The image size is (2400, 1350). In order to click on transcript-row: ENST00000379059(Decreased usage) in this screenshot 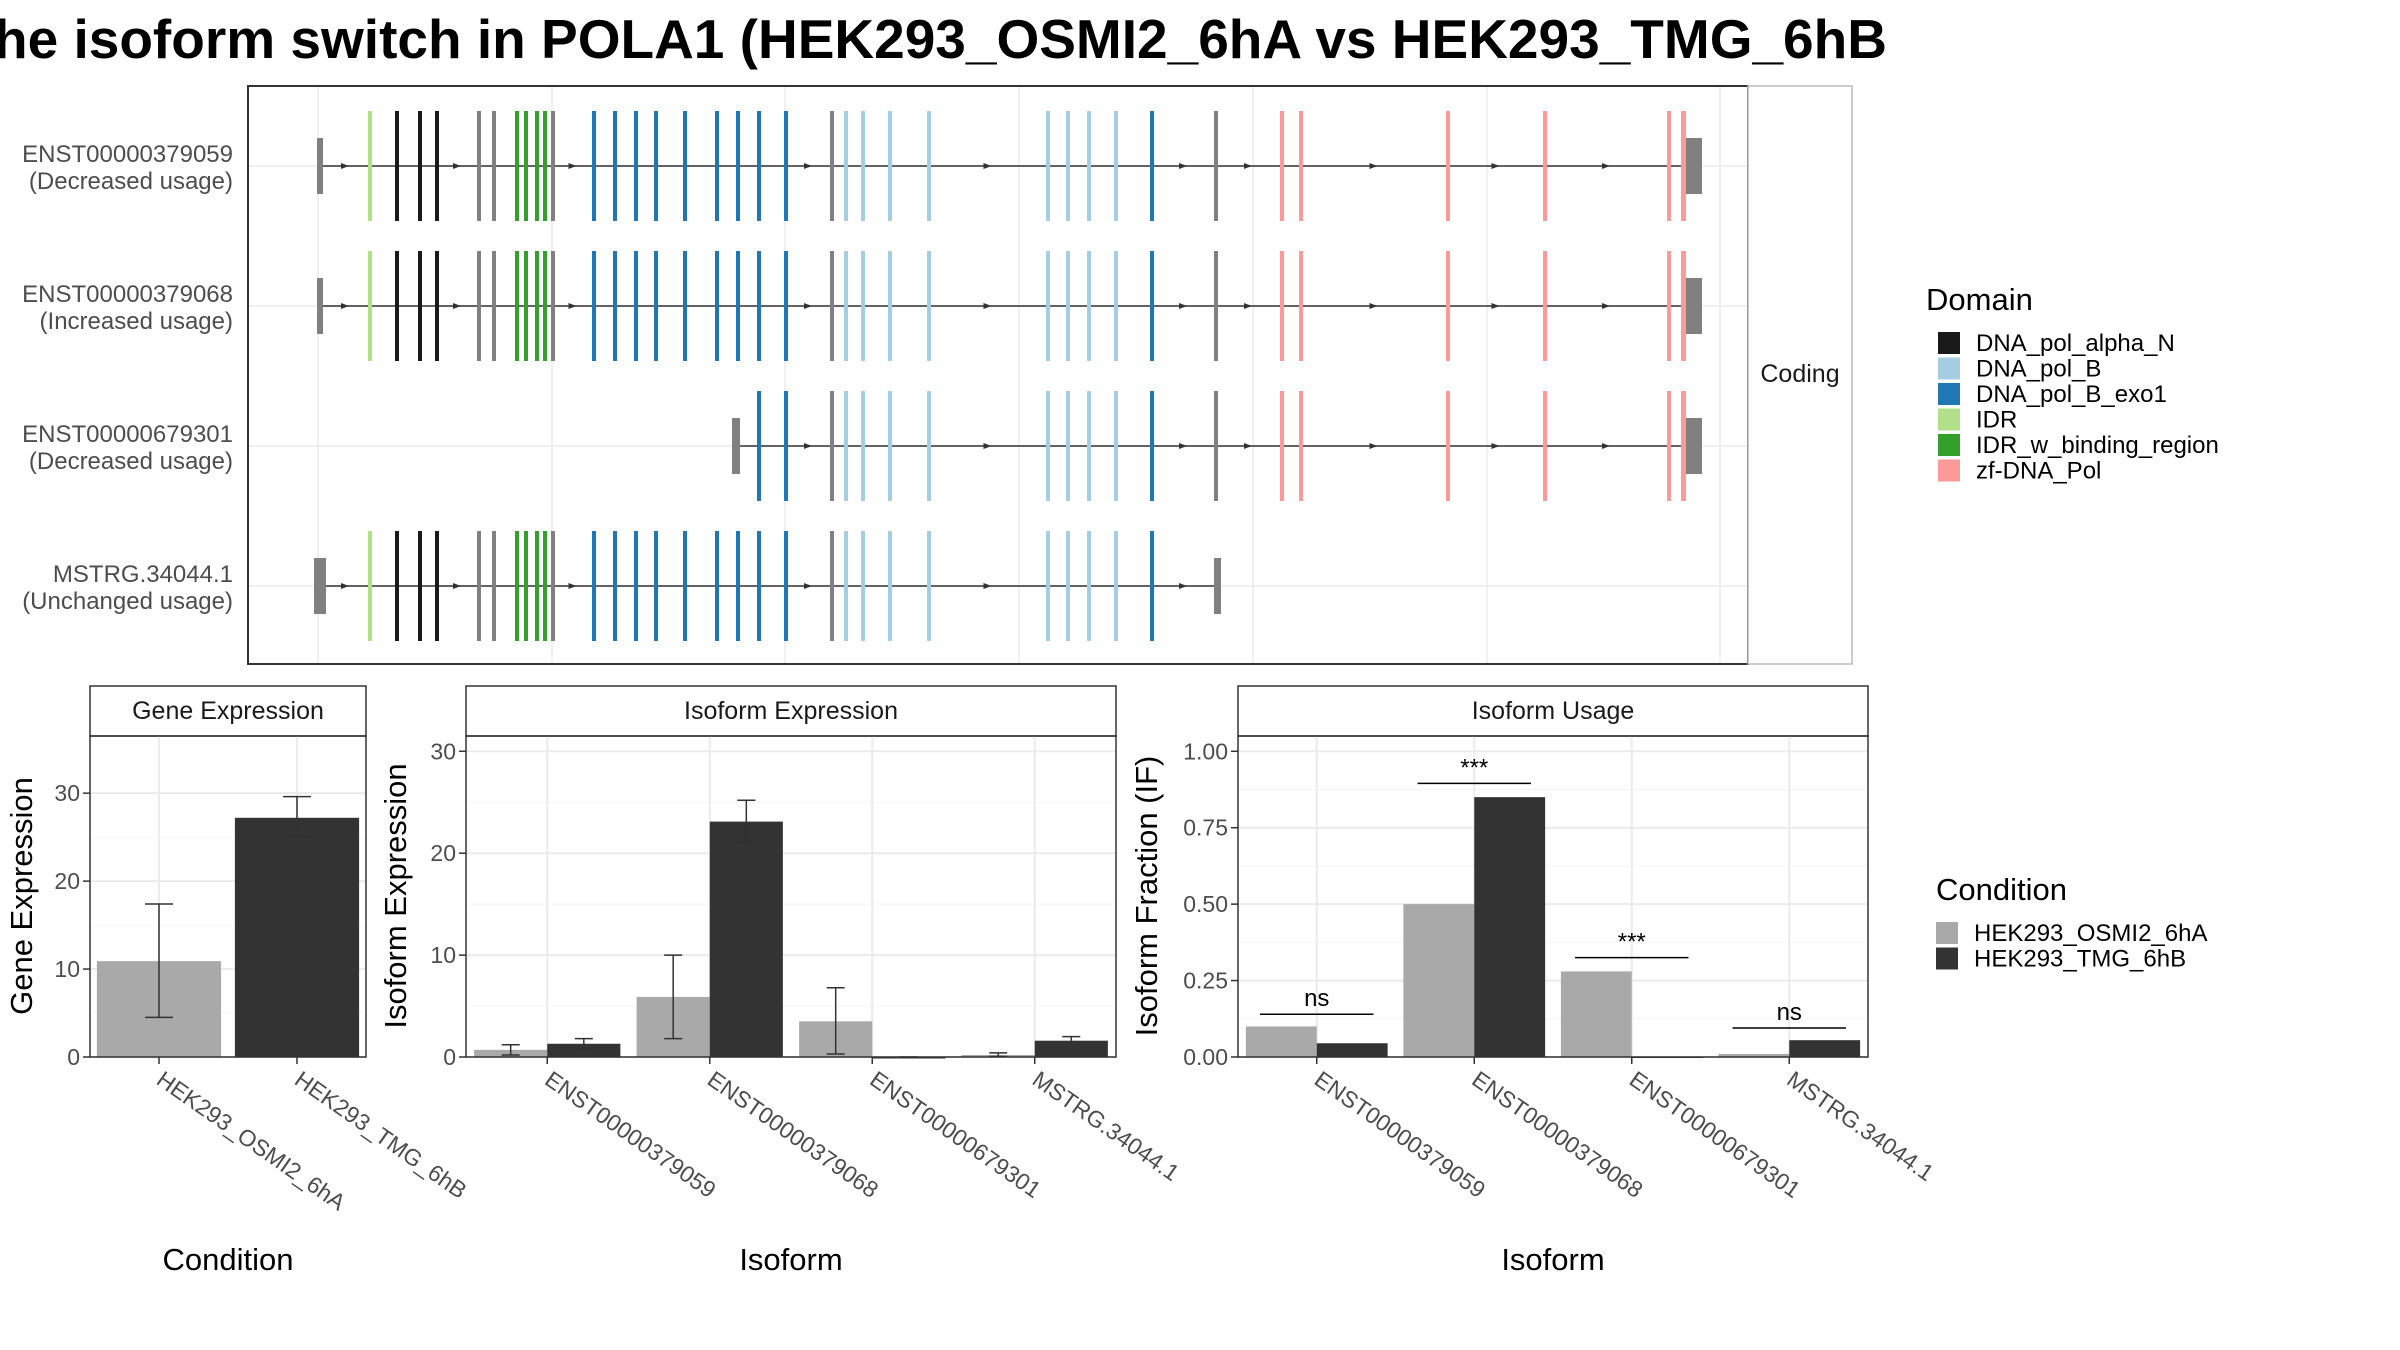, I will do `click(862, 166)`.